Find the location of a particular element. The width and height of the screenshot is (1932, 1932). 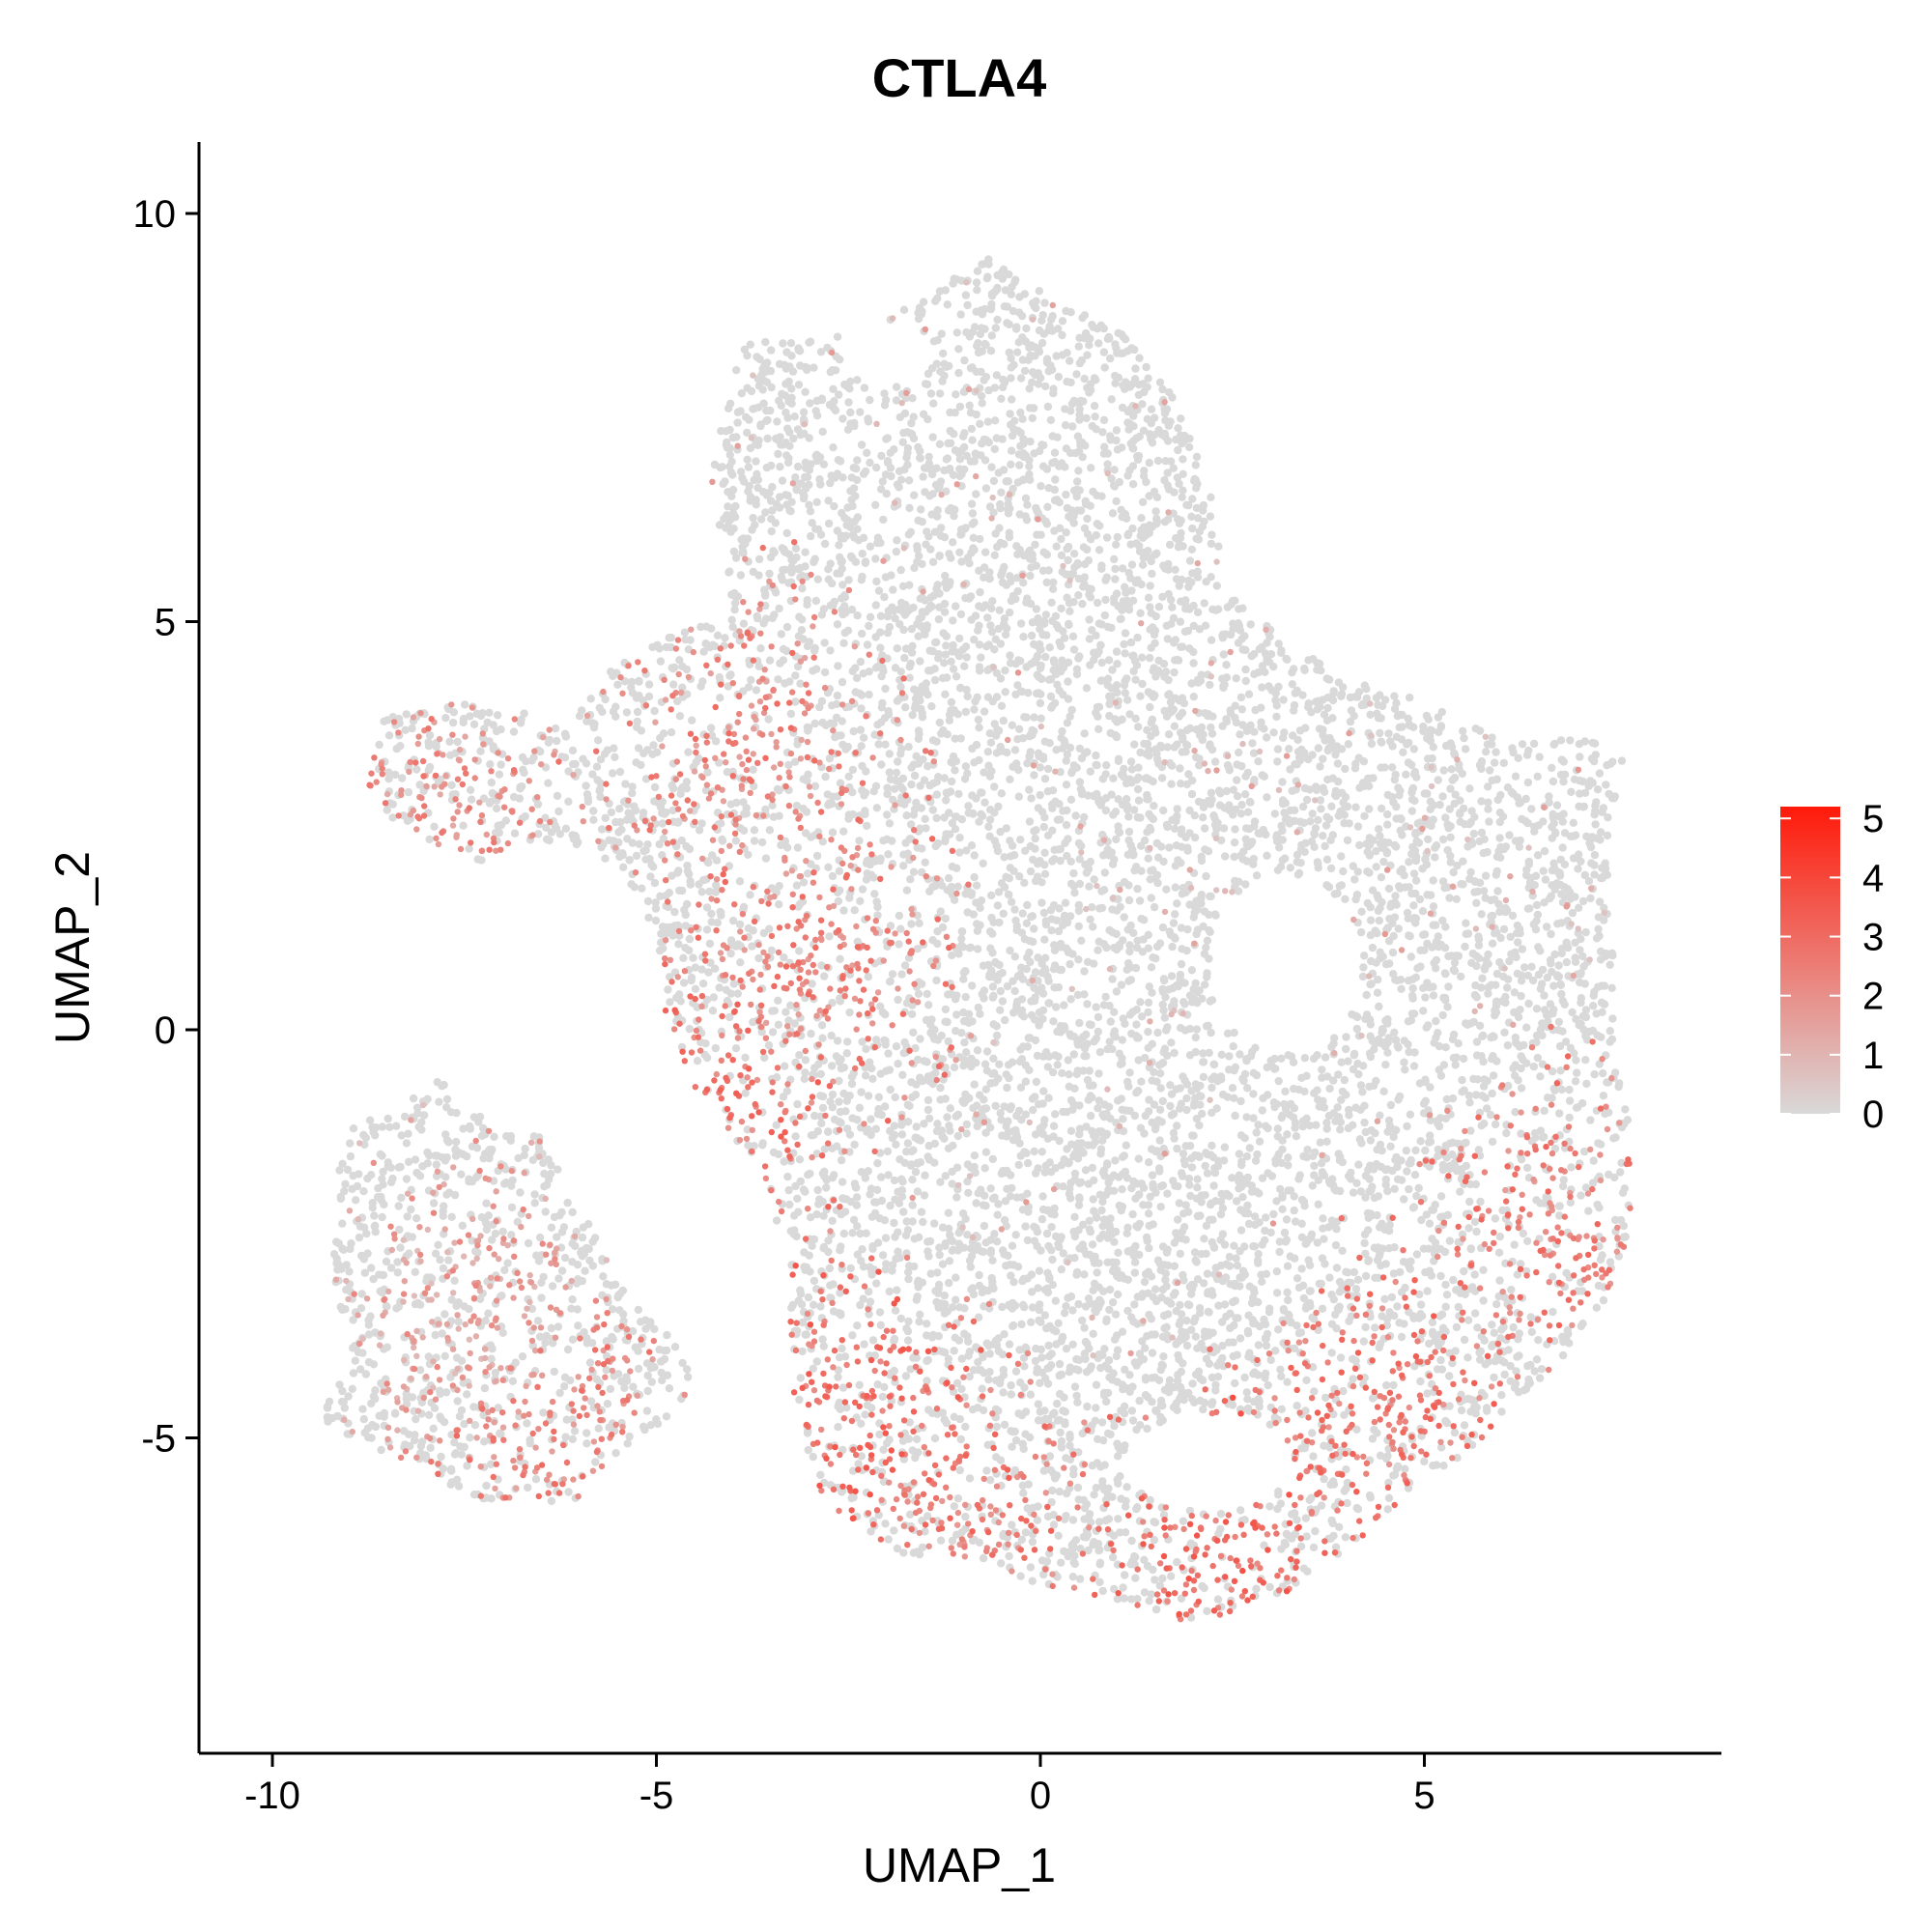

chart-title: CTLA4 is located at coordinates (959, 77).